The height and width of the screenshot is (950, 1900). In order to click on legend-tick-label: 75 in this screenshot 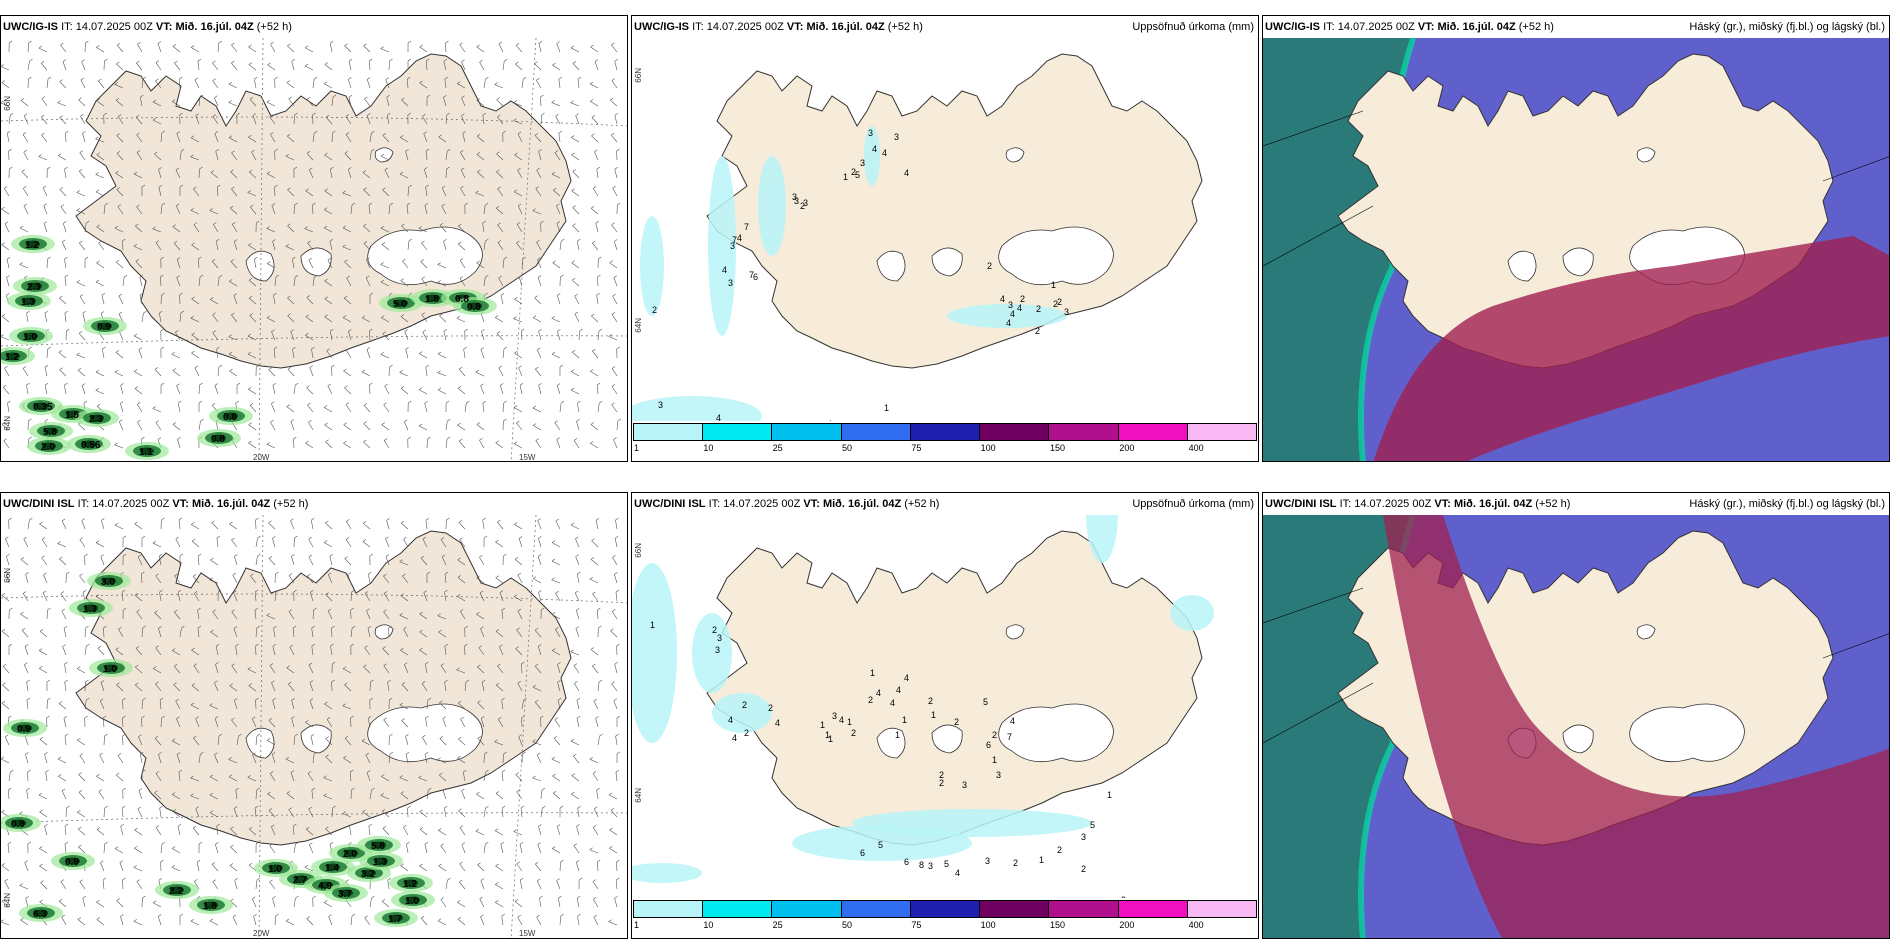, I will do `click(916, 925)`.